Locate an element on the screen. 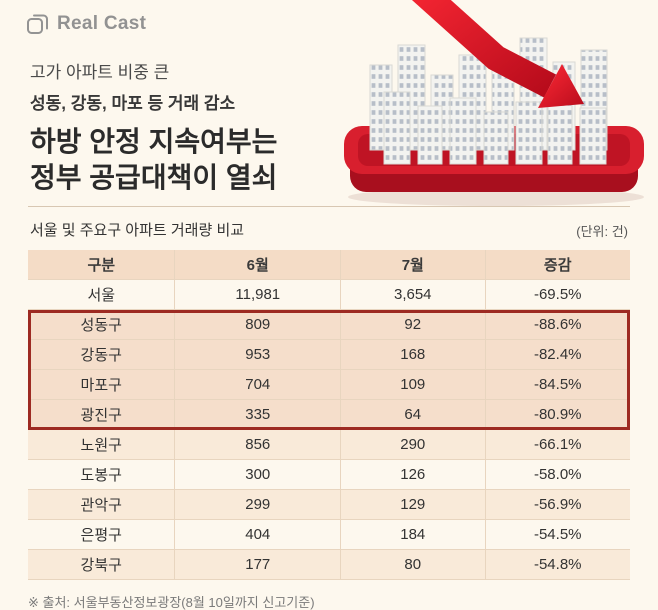 Image resolution: width=658 pixels, height=610 pixels. june-cell: 335 is located at coordinates (258, 414).